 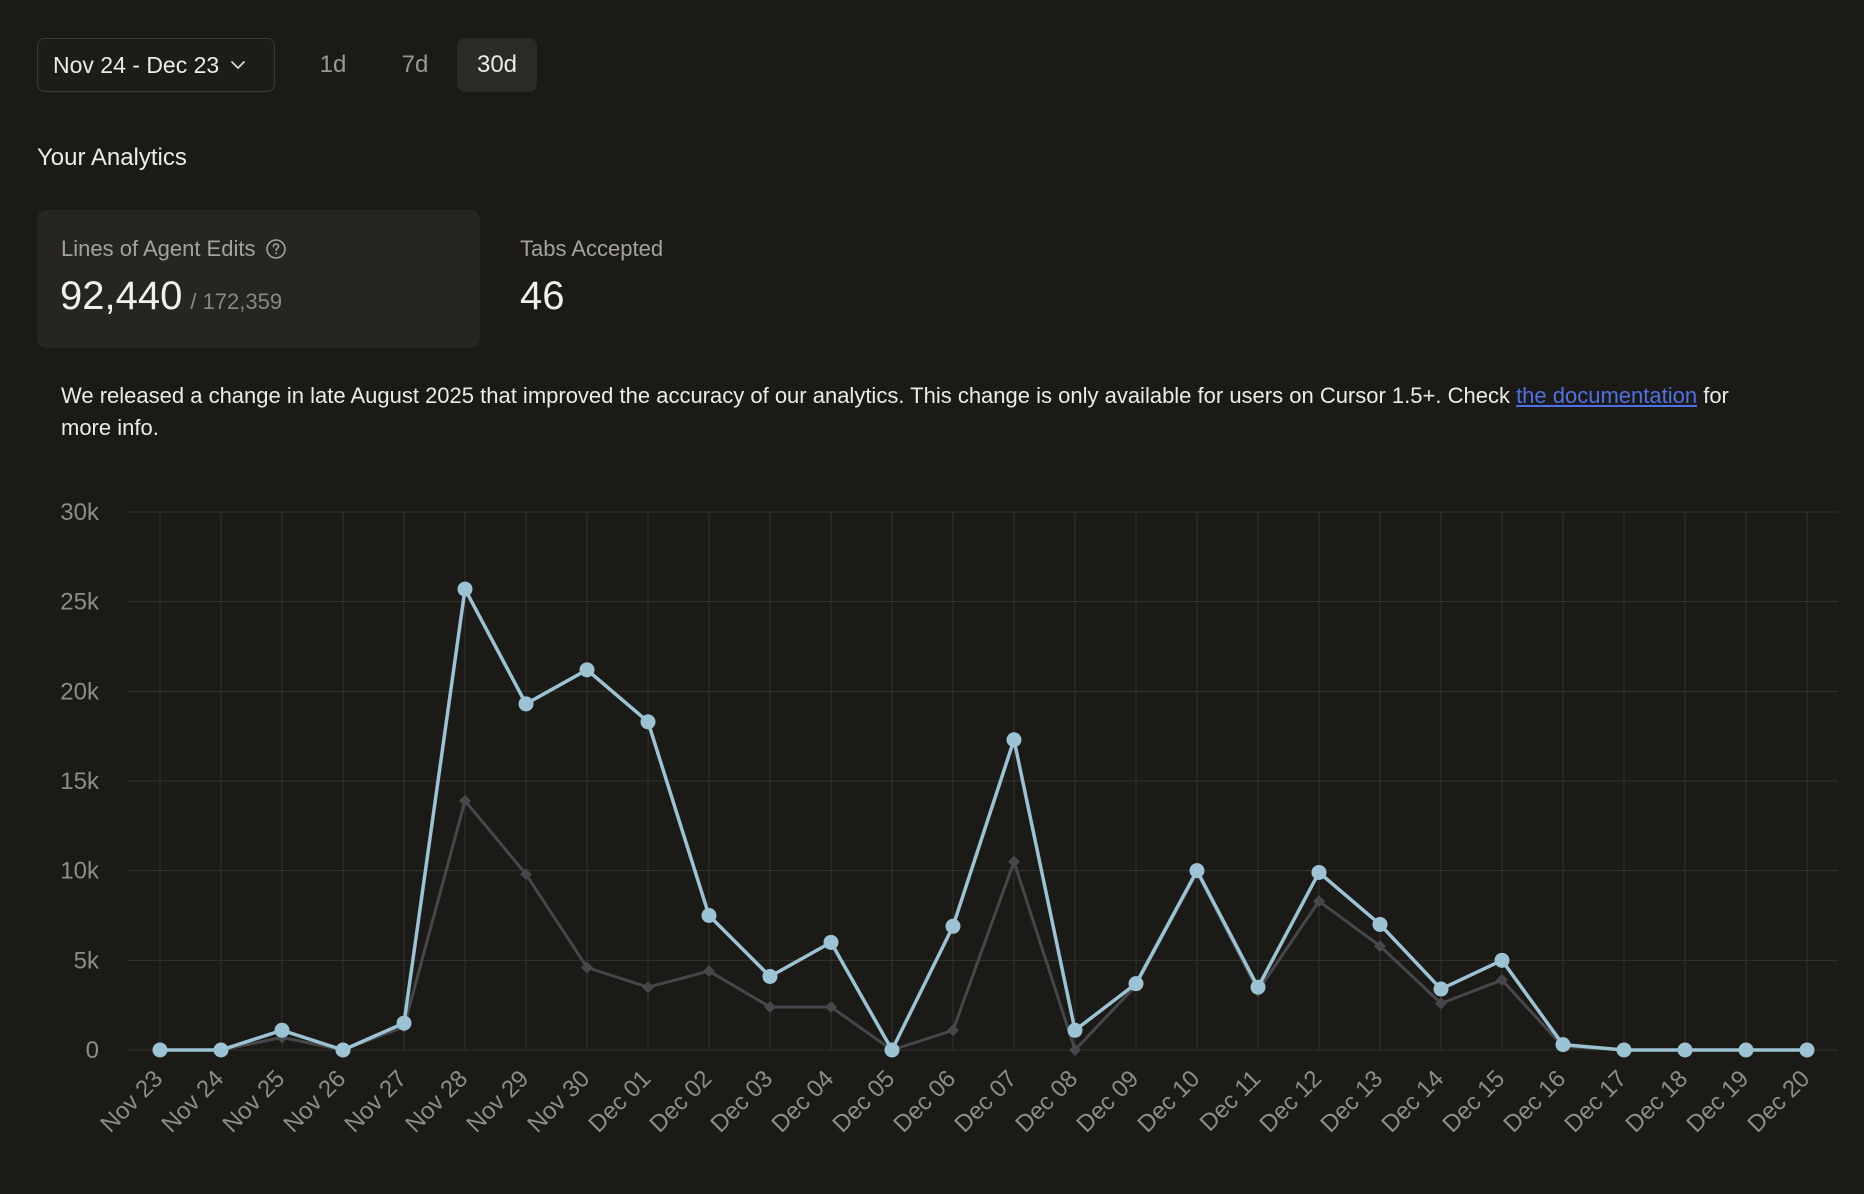 What do you see at coordinates (112, 157) in the screenshot?
I see `section-title: Your Analytics` at bounding box center [112, 157].